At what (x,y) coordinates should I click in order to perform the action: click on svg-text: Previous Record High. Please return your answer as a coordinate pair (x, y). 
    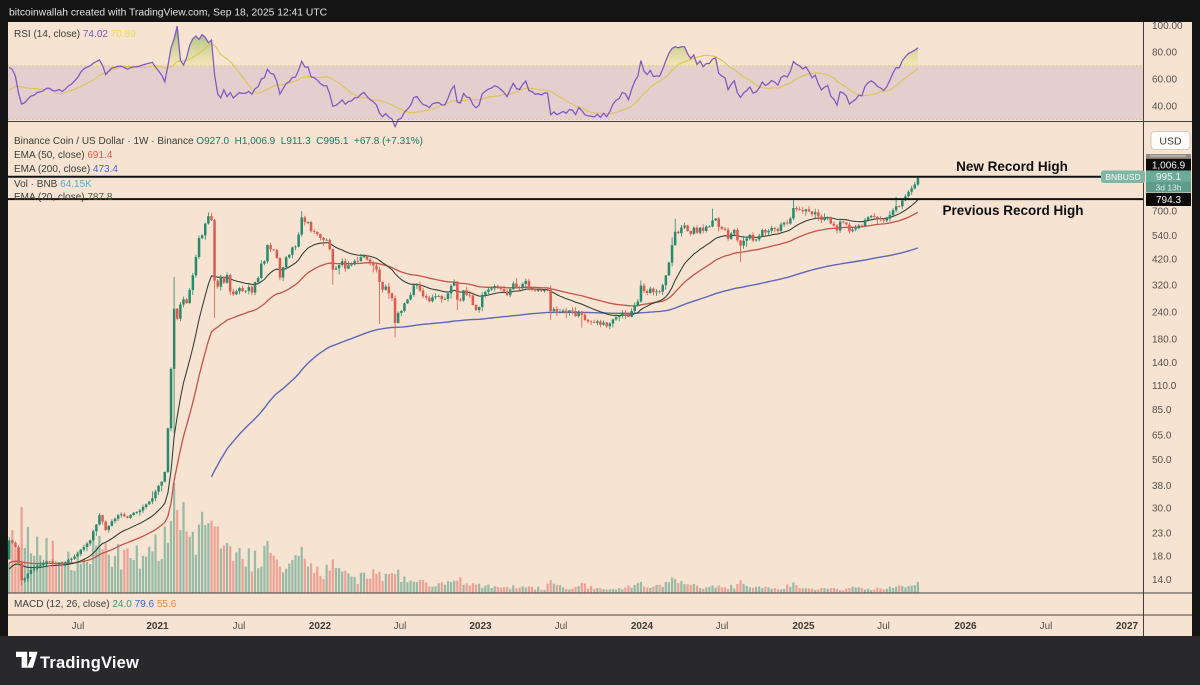
    Looking at the image, I should click on (1012, 210).